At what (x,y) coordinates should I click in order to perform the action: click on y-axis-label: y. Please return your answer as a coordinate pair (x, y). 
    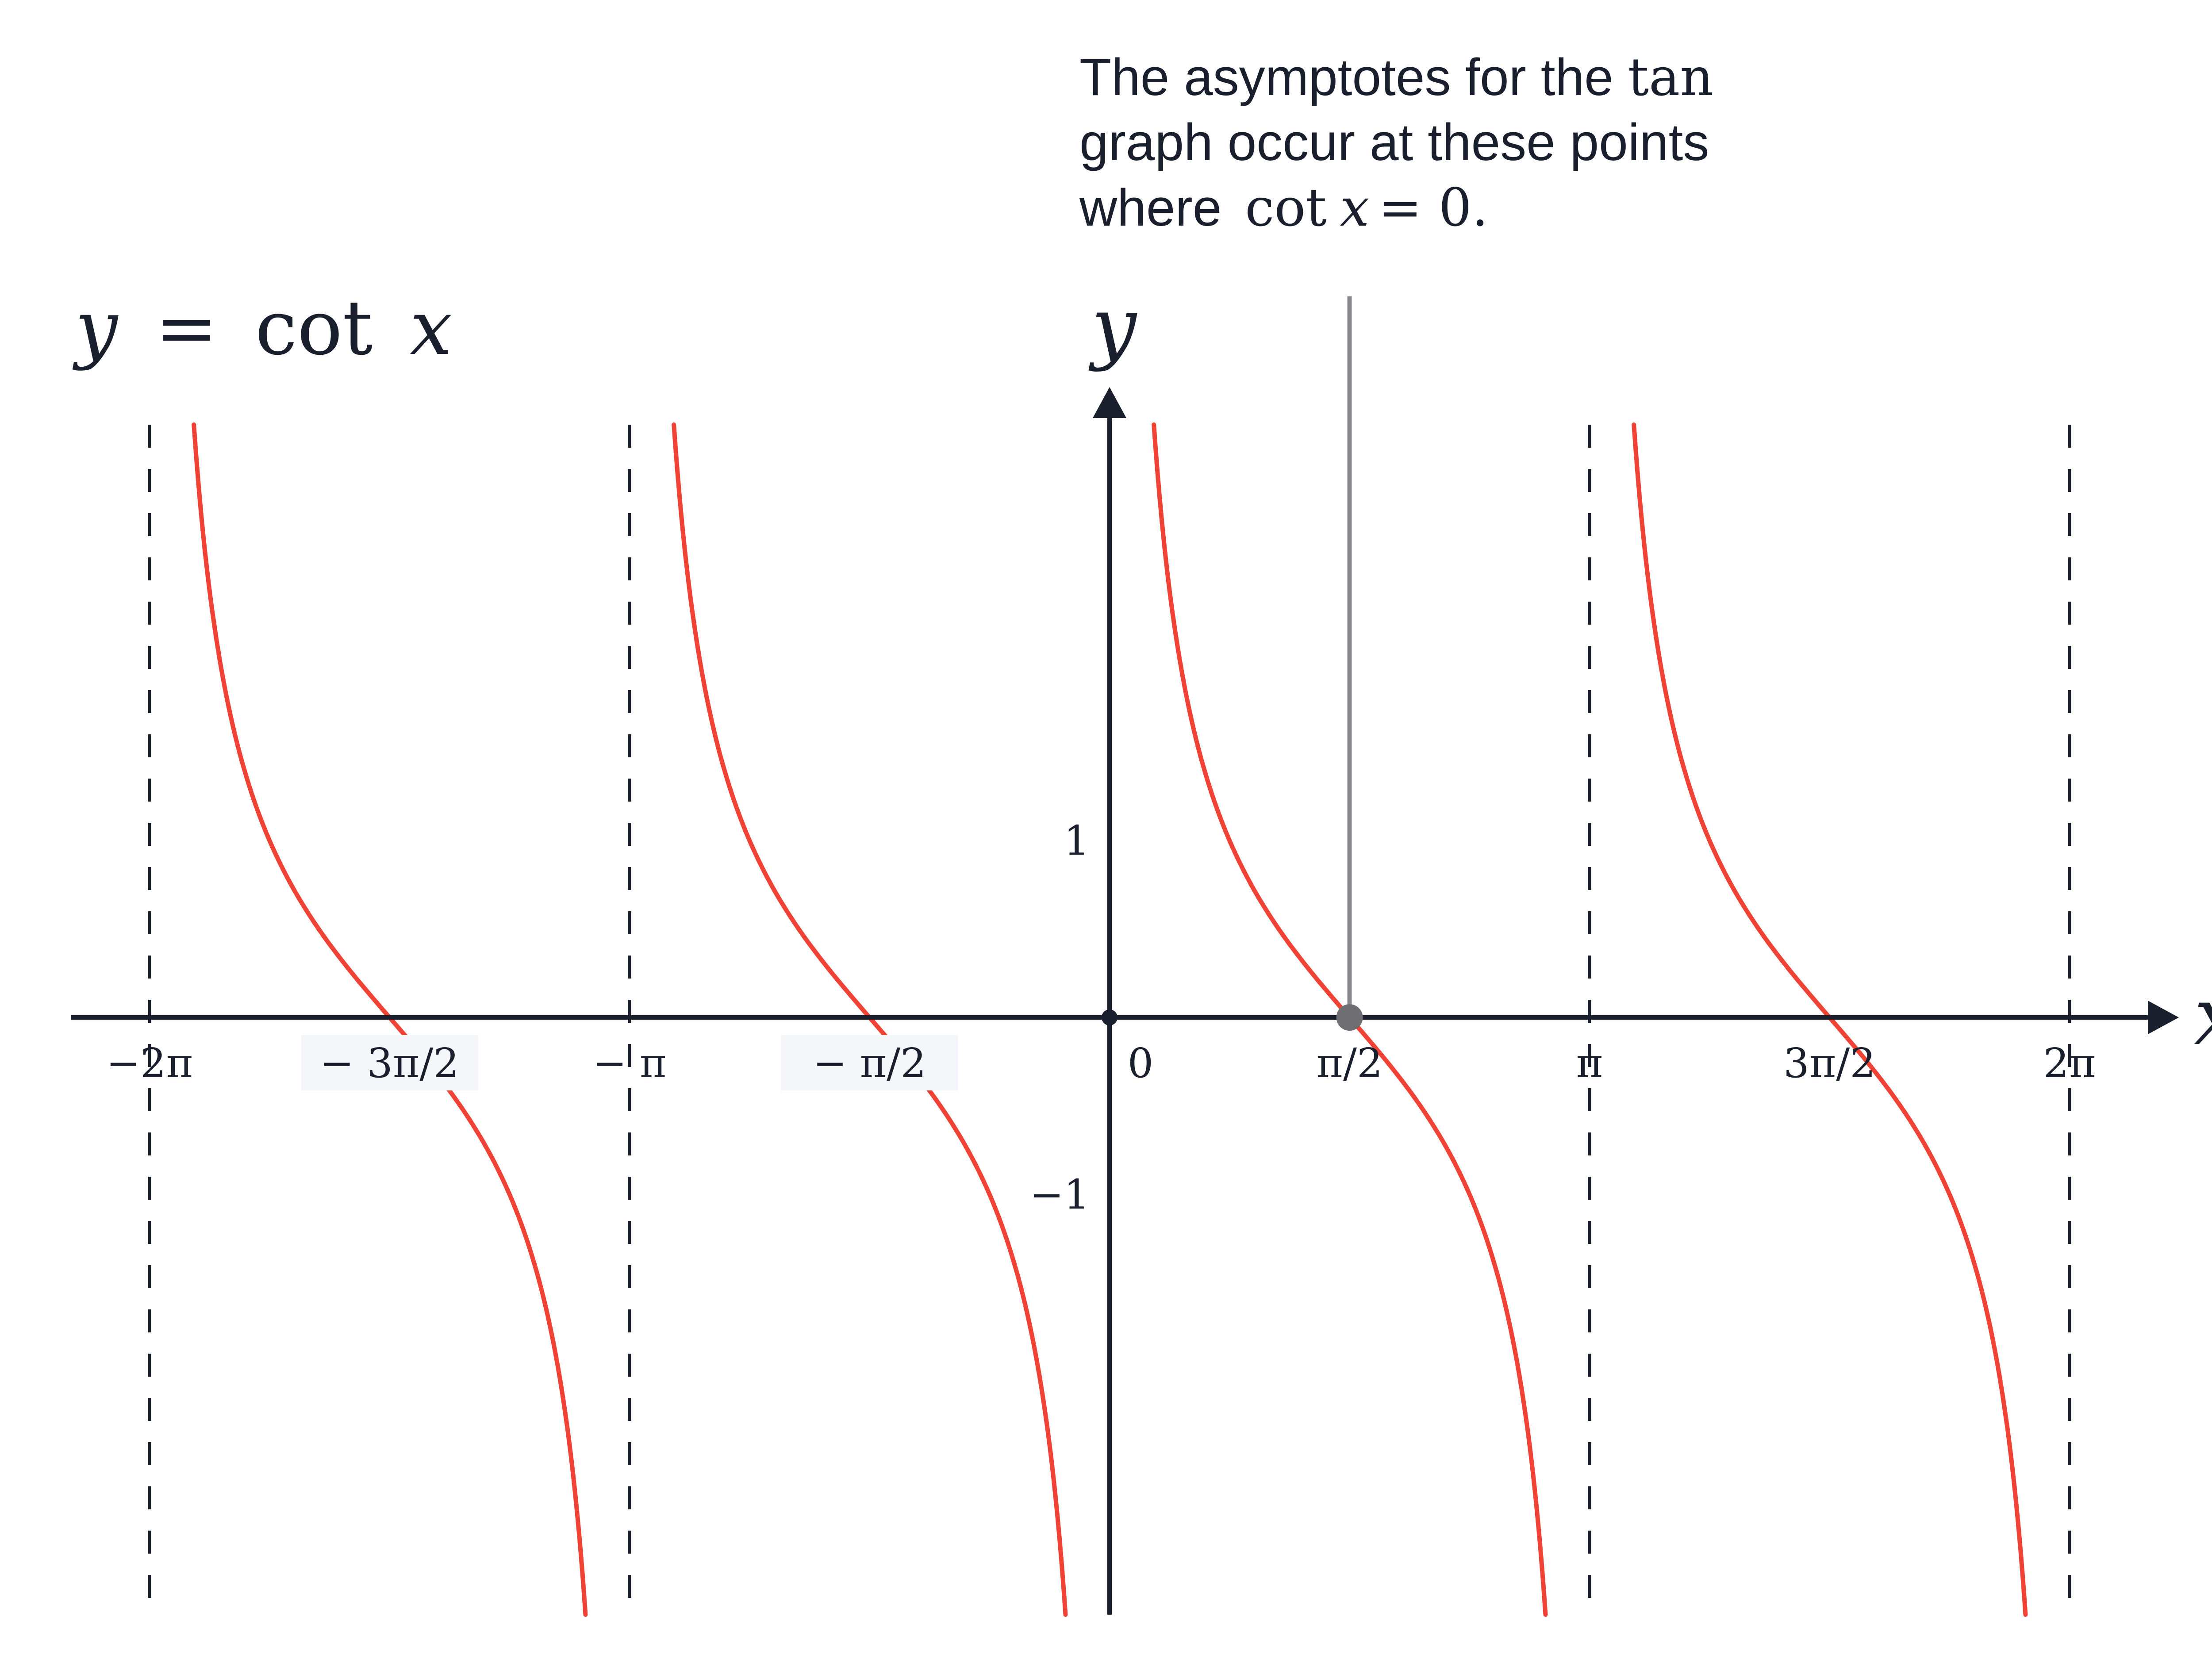
    Looking at the image, I should click on (1112, 326).